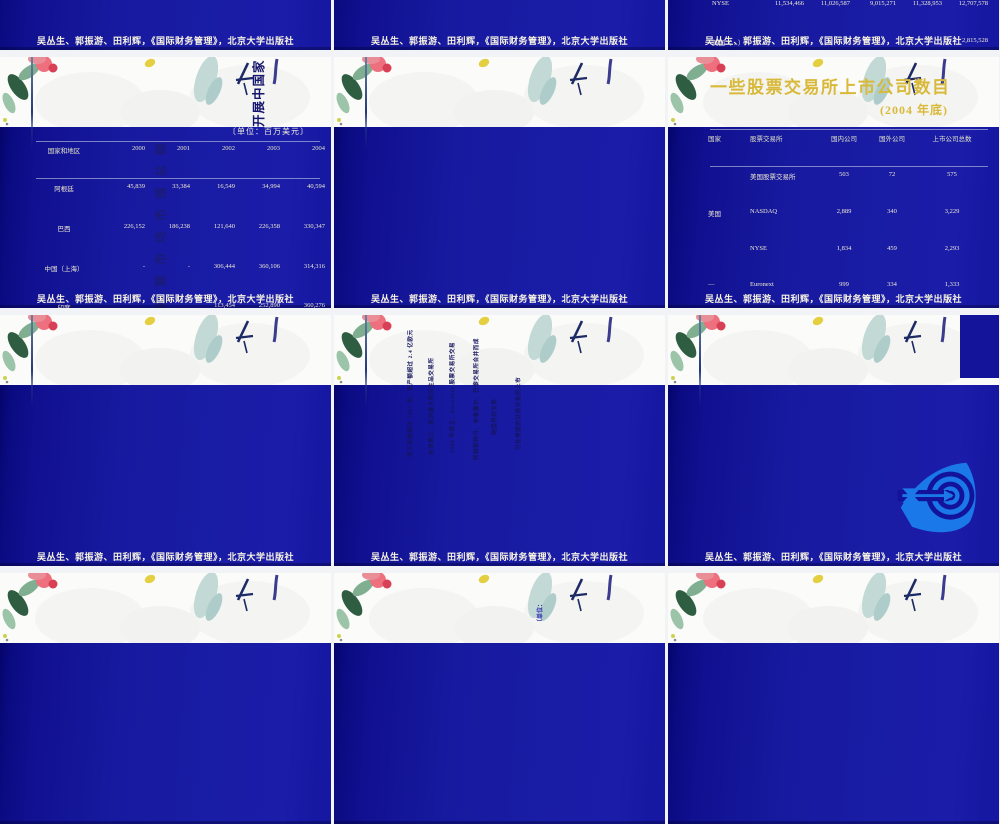 Image resolution: width=1000 pixels, height=824 pixels. I want to click on table-cell-region: 巴西, so click(64, 229).